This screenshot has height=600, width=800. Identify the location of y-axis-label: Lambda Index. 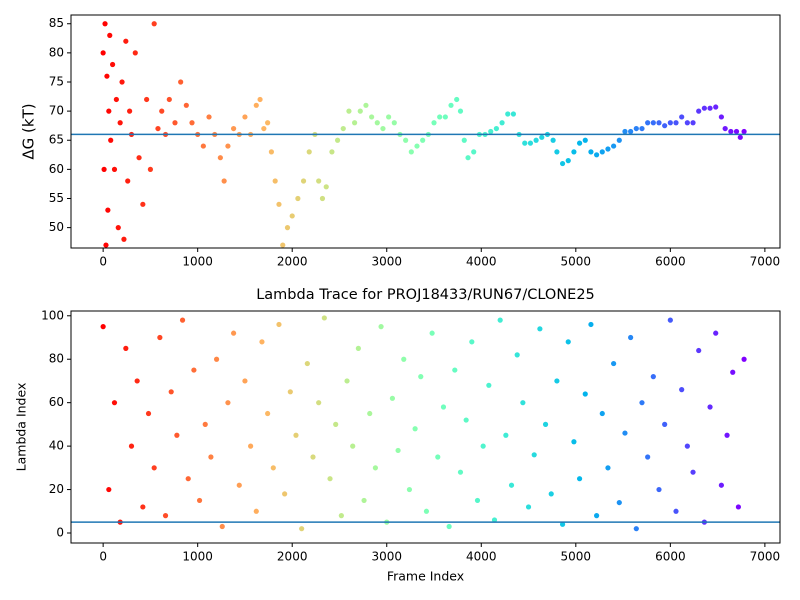
(21, 427).